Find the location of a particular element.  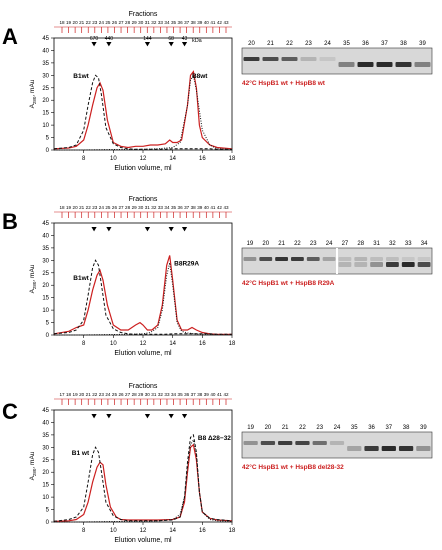

fraction-label: 17 is located at coordinates (62, 394).